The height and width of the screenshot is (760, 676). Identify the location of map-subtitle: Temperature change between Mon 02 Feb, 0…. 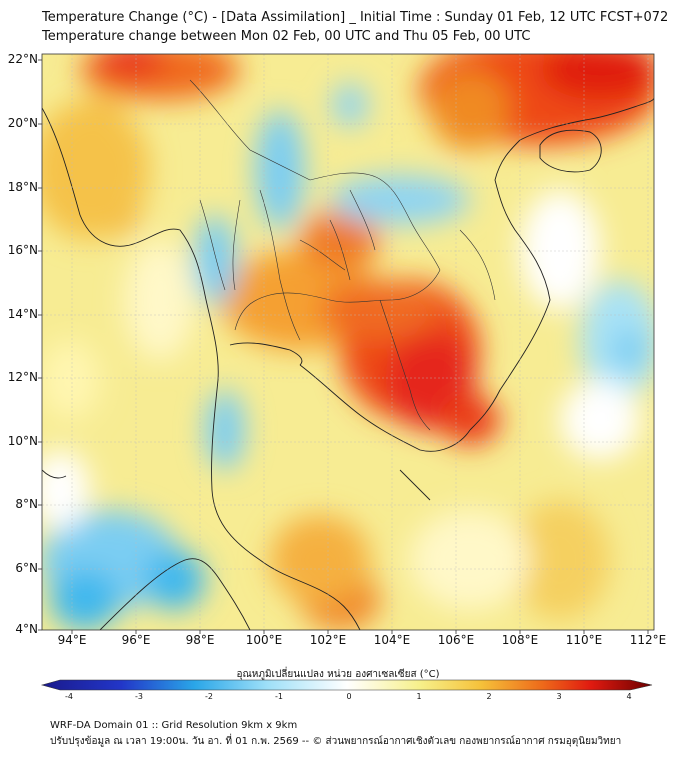
(286, 36).